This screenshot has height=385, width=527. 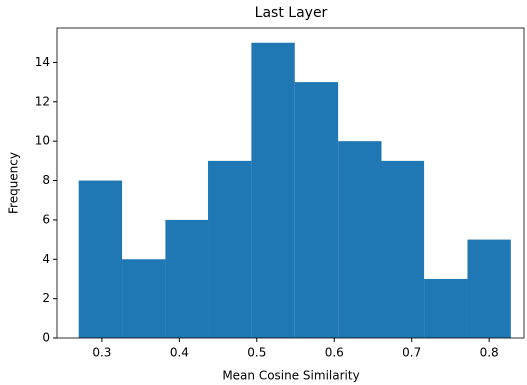 What do you see at coordinates (46, 219) in the screenshot?
I see `y-tick-label: 6` at bounding box center [46, 219].